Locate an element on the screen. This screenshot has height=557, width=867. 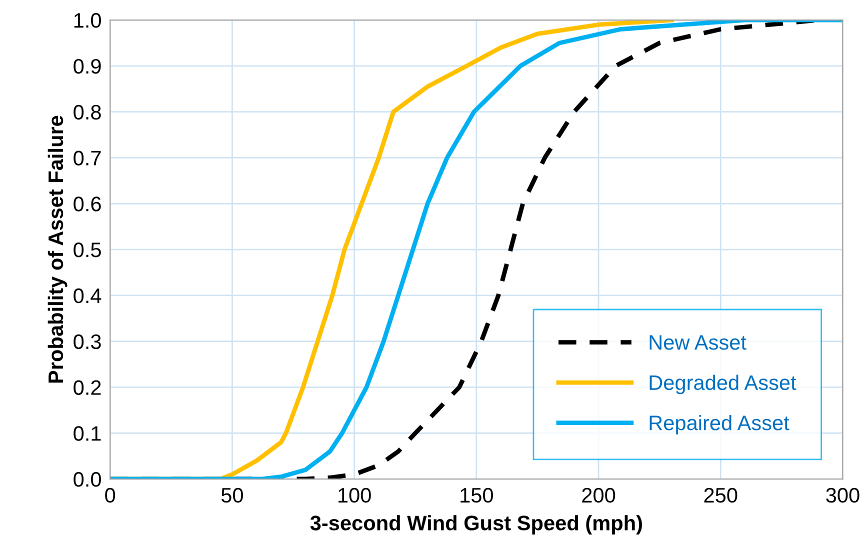
y-tick-label: 0.2 is located at coordinates (87, 387).